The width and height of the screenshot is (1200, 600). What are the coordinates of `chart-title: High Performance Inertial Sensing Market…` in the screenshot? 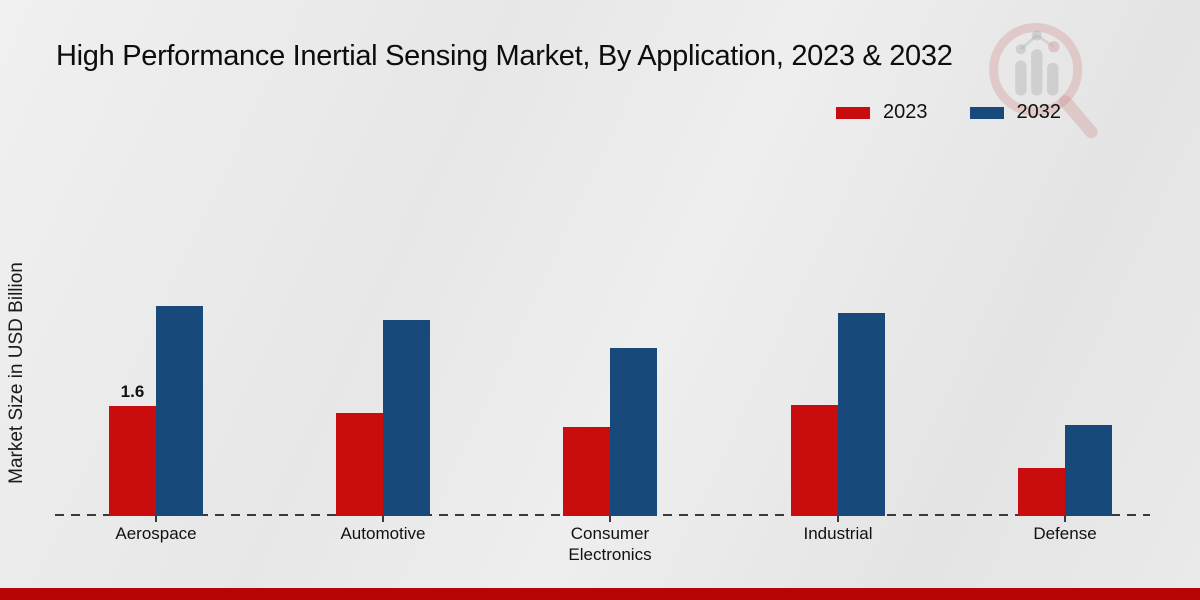 It's located at (504, 56).